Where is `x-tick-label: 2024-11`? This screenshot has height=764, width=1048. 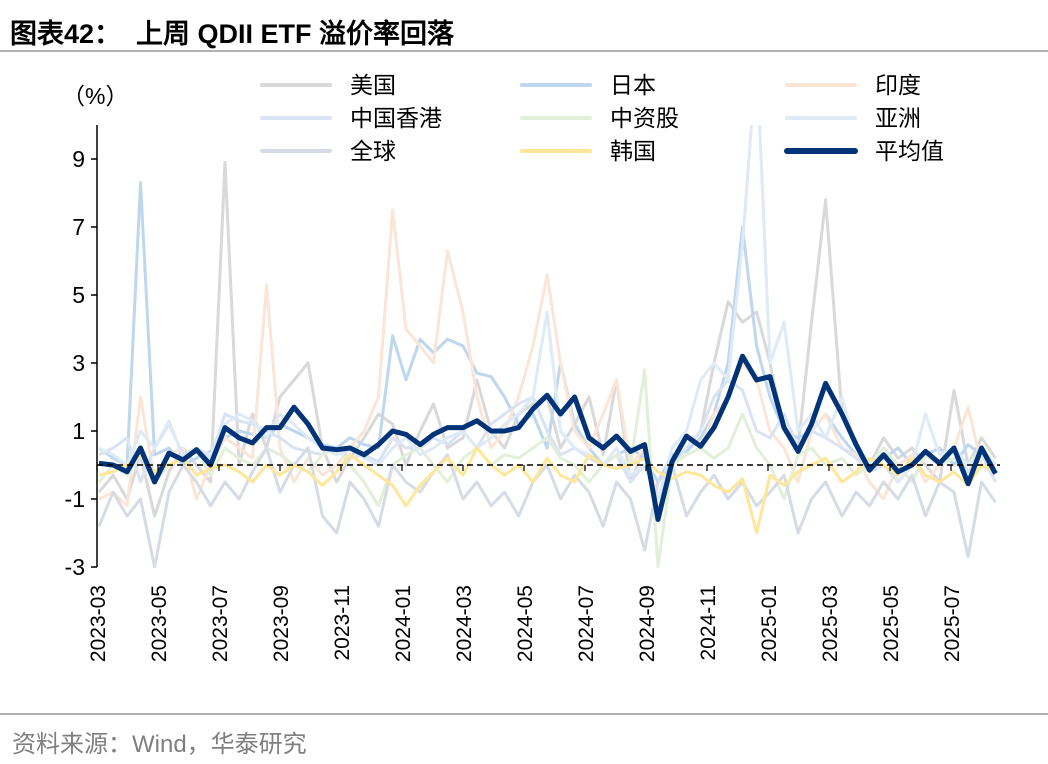
x-tick-label: 2024-11 is located at coordinates (708, 623).